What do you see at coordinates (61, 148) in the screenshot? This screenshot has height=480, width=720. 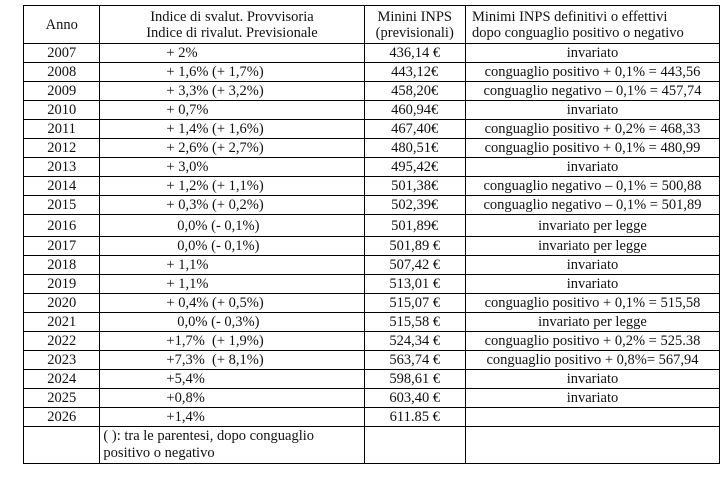 I see `cell-anno: 2012` at bounding box center [61, 148].